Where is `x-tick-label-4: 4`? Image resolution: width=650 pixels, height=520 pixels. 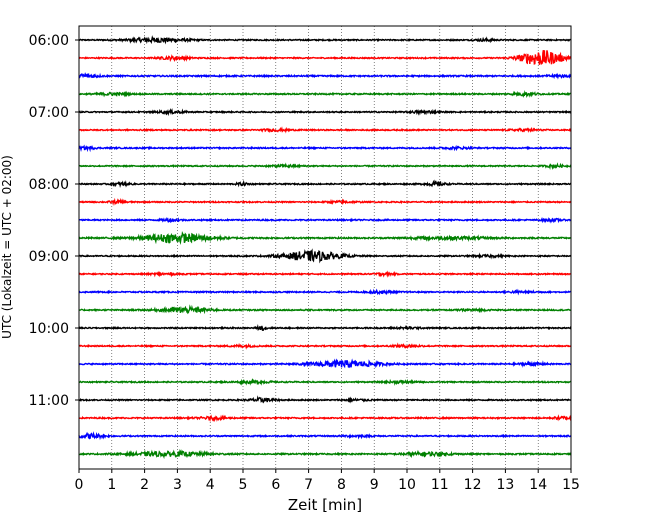 x-tick-label-4: 4 is located at coordinates (210, 485).